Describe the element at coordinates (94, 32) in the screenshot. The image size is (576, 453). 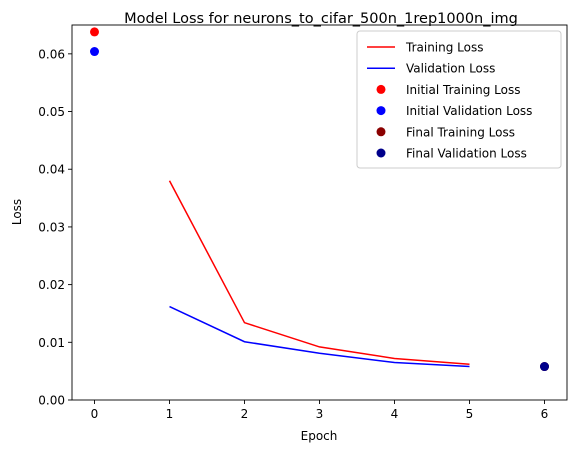
I see `initial-training-loss-point` at that location.